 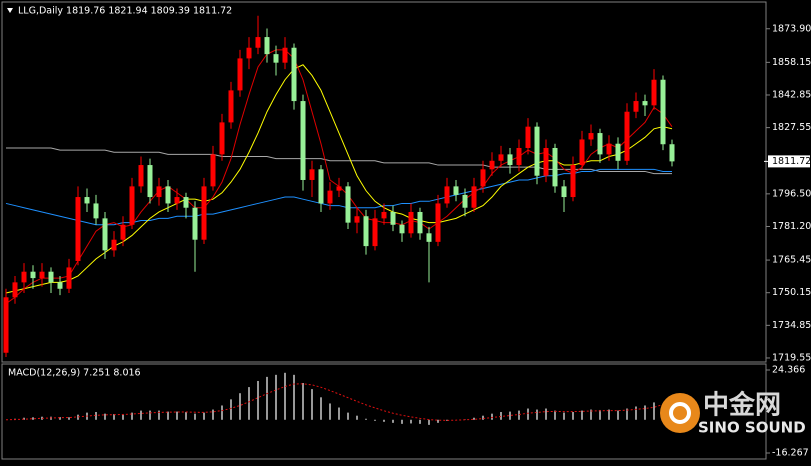 I want to click on y-tick-label: 1765.45, so click(x=791, y=260).